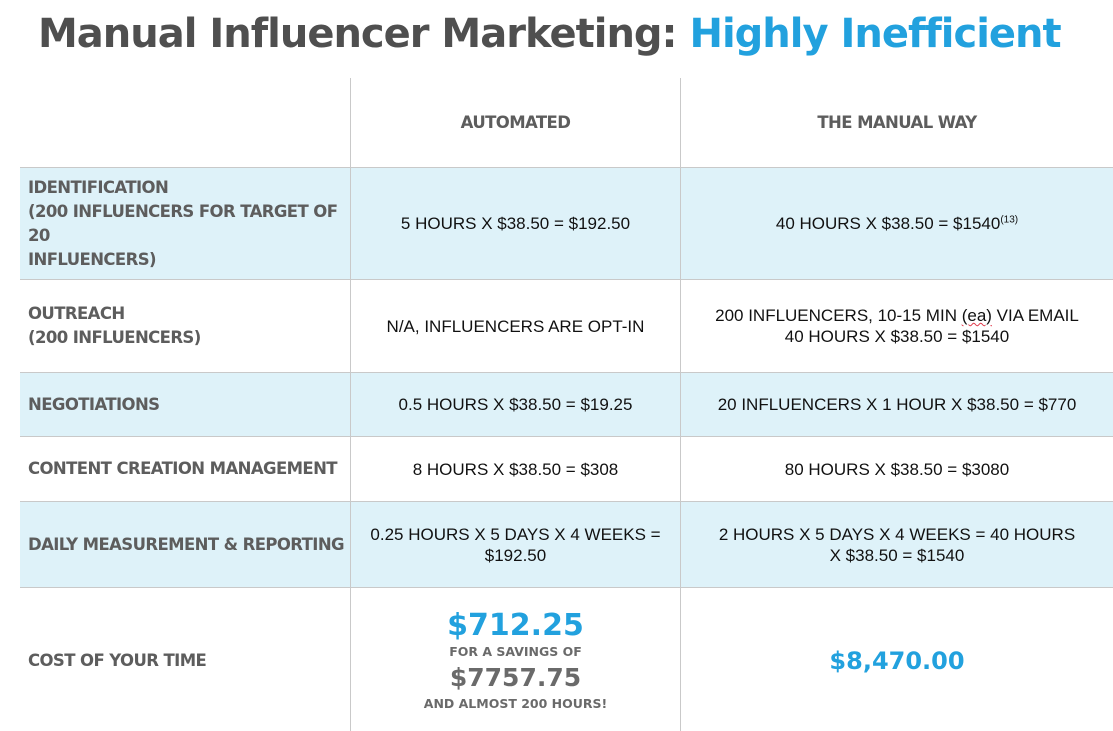 The image size is (1113, 731). What do you see at coordinates (1009, 220) in the screenshot?
I see `footnote-ref: (13)` at bounding box center [1009, 220].